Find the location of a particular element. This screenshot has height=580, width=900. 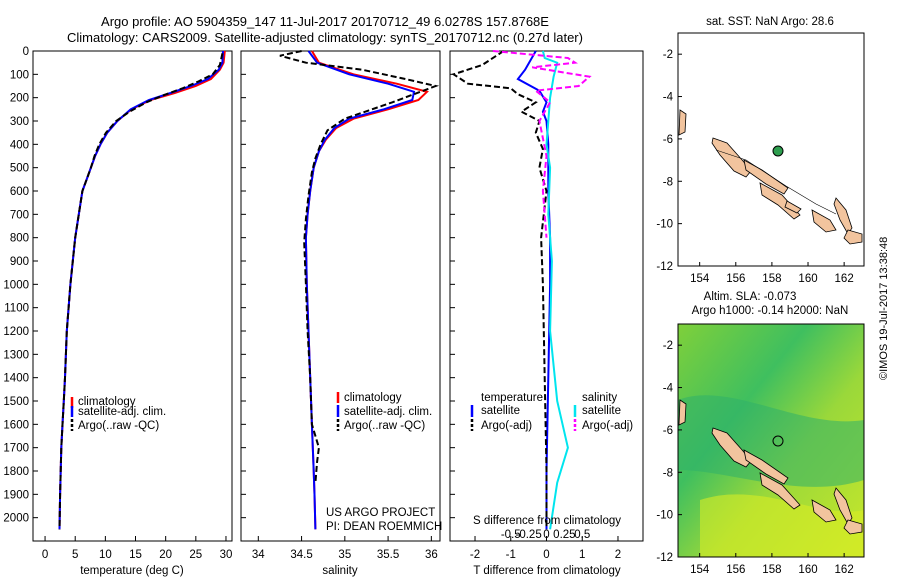

depth-ytick-label-11: 1100 is located at coordinates (16, 309).